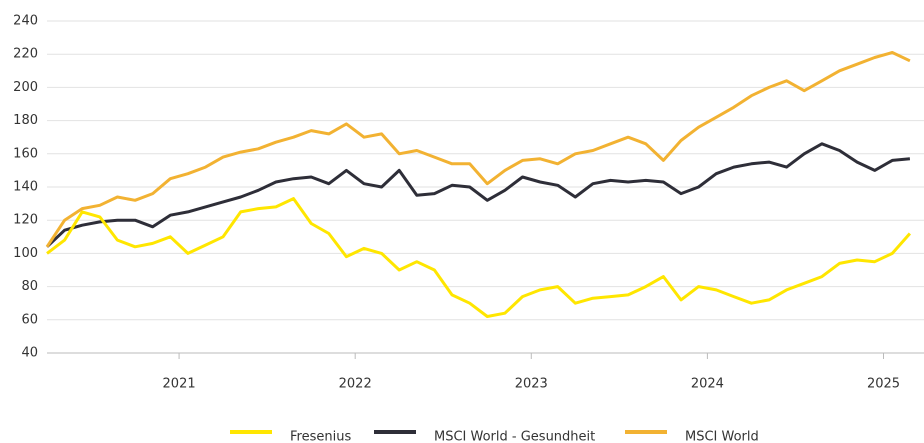 This screenshot has height=443, width=924. Describe the element at coordinates (883, 384) in the screenshot. I see `x-tick-label: 2025` at that location.